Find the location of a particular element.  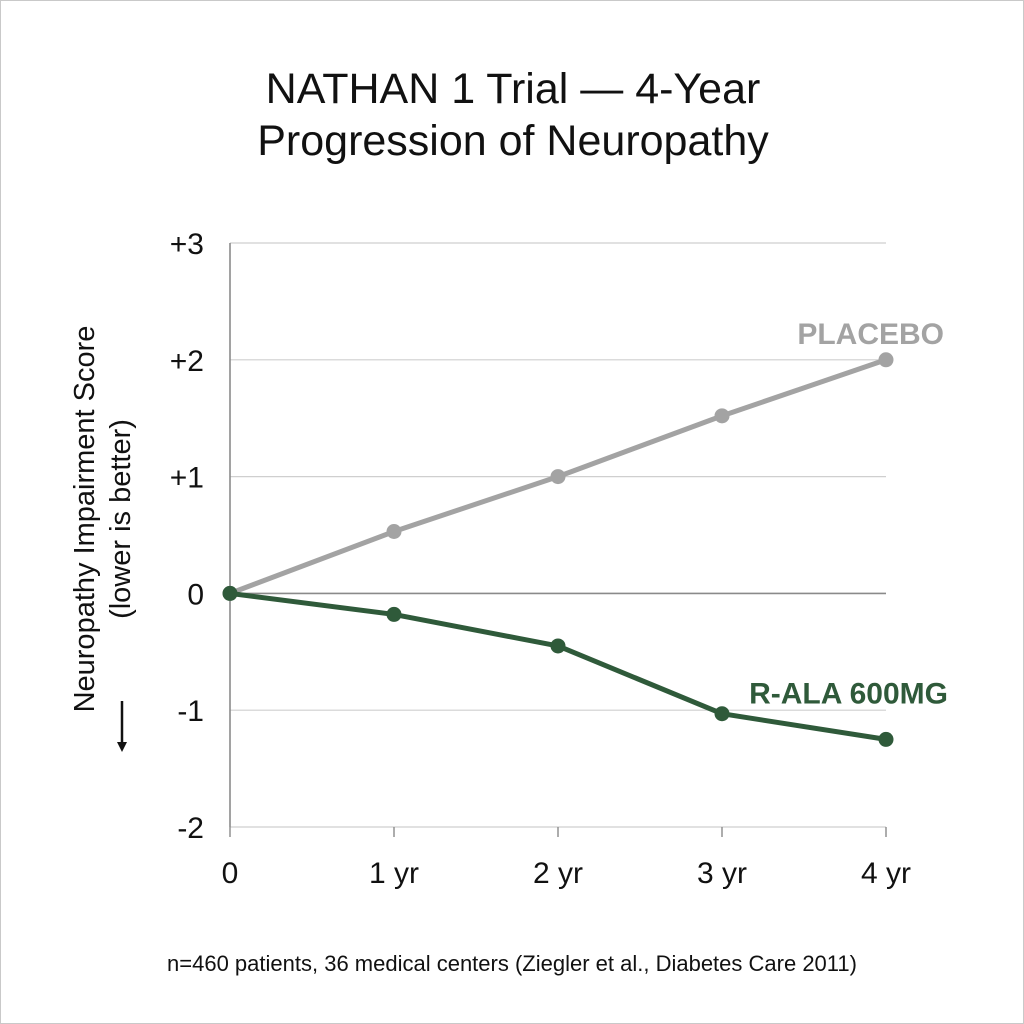

chart-title-line-1: NATHAN 1 Trial — 4-Year is located at coordinates (513, 89).